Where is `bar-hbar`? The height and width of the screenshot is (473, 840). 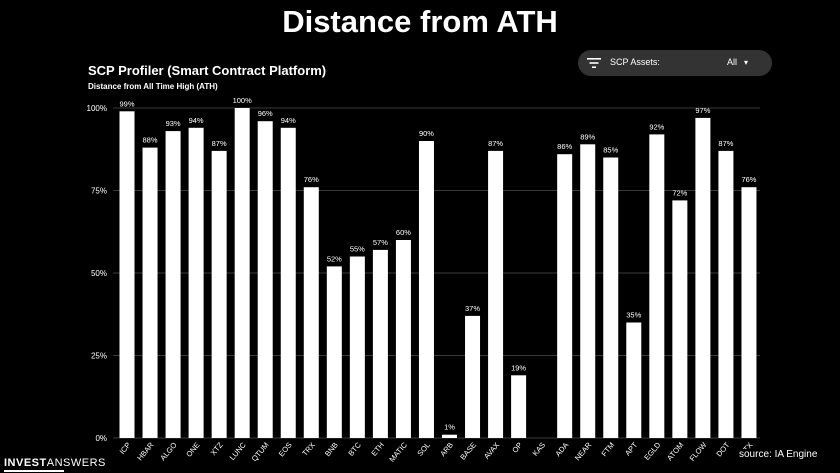
bar-hbar is located at coordinates (150, 292).